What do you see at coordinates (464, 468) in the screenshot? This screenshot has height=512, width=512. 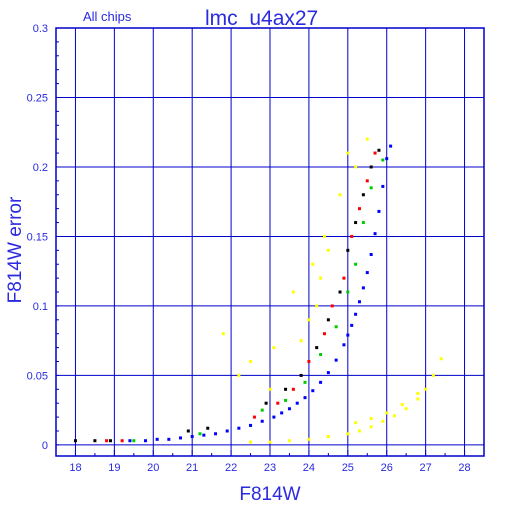 I see `x-tick-label: 28` at bounding box center [464, 468].